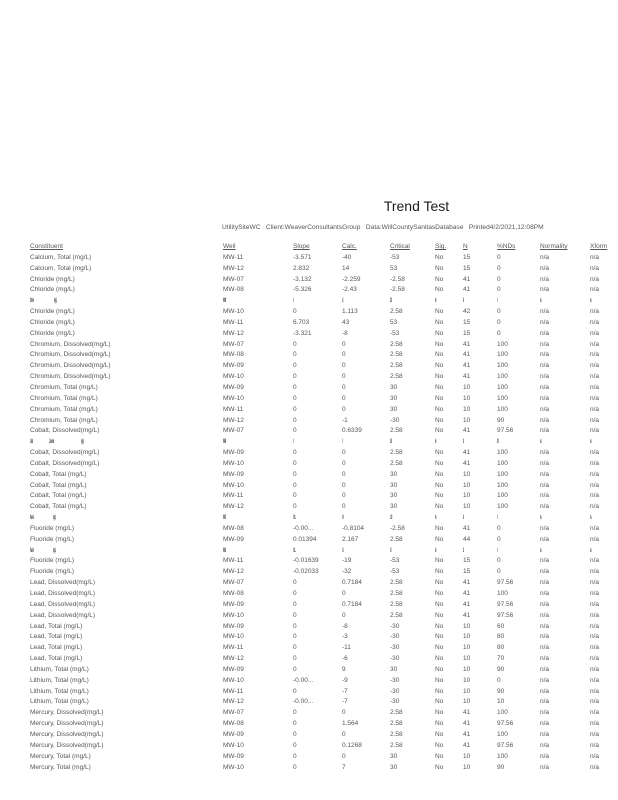 The width and height of the screenshot is (618, 800). What do you see at coordinates (56, 648) in the screenshot?
I see `table-cell: Lead, Total (mg/L)` at bounding box center [56, 648].